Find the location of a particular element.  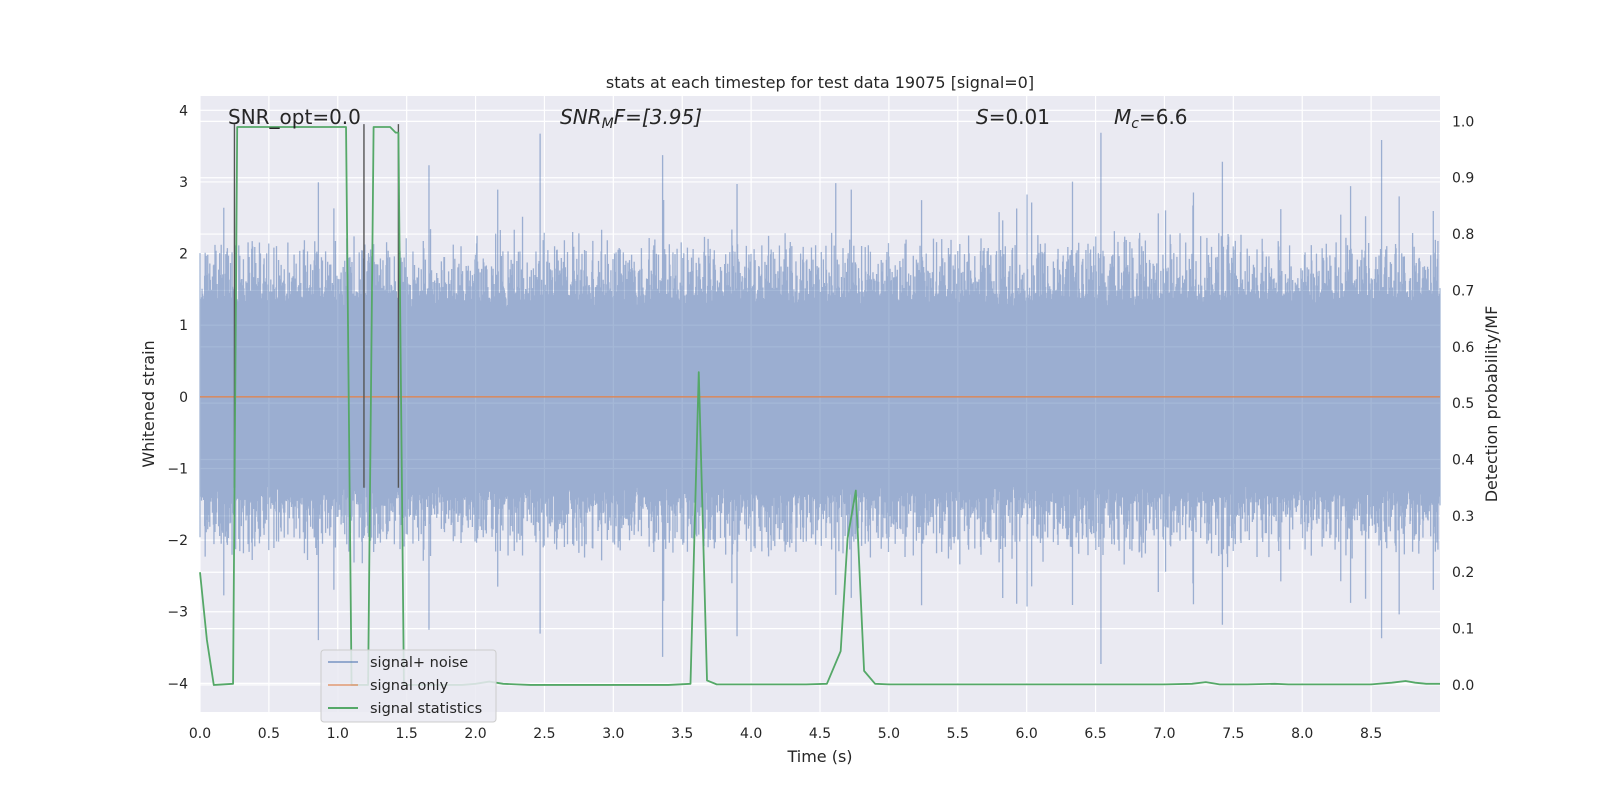

legend-label-signal: signal only is located at coordinates (409, 686).